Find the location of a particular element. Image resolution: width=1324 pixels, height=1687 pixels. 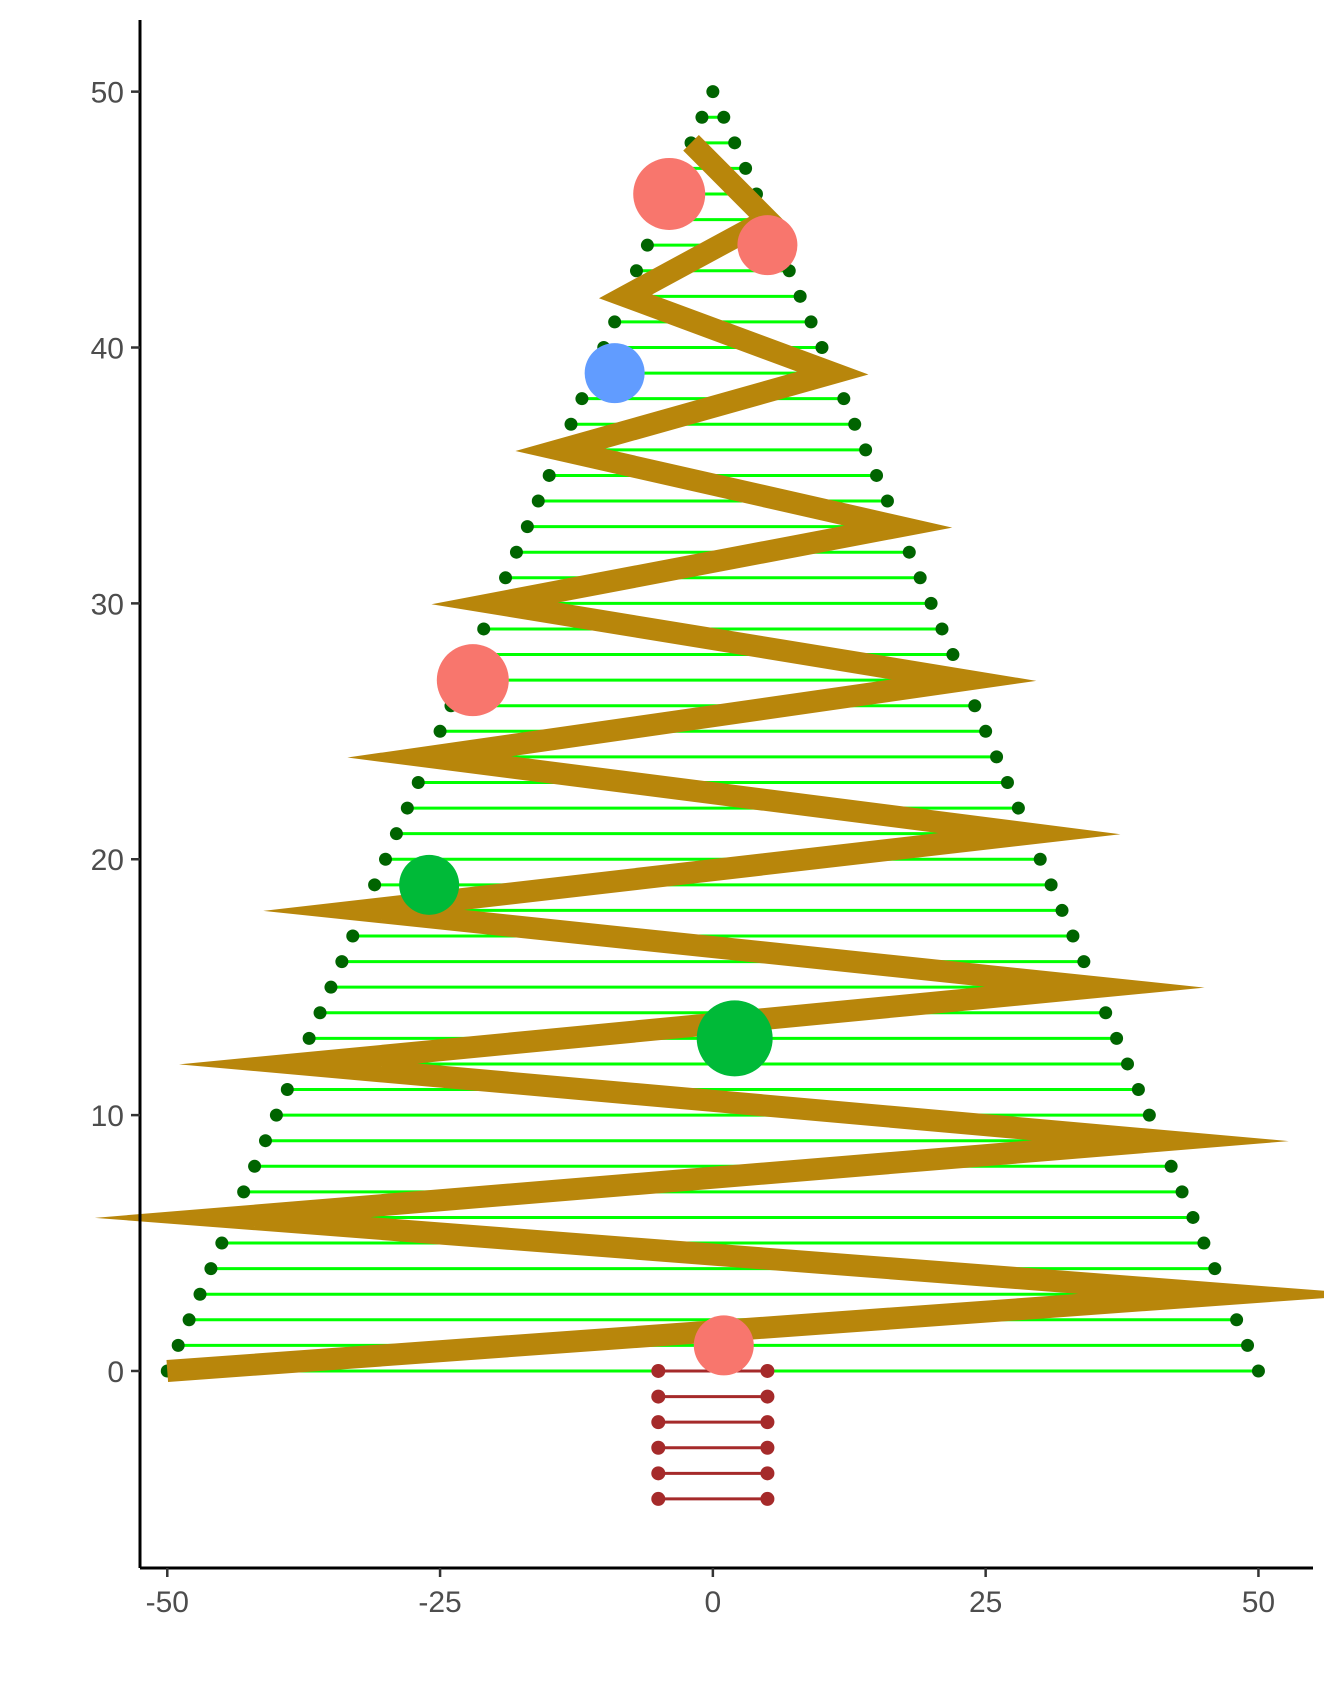

y-axis-ticks: 0 10 20 30 40 50 is located at coordinates (115, 733).